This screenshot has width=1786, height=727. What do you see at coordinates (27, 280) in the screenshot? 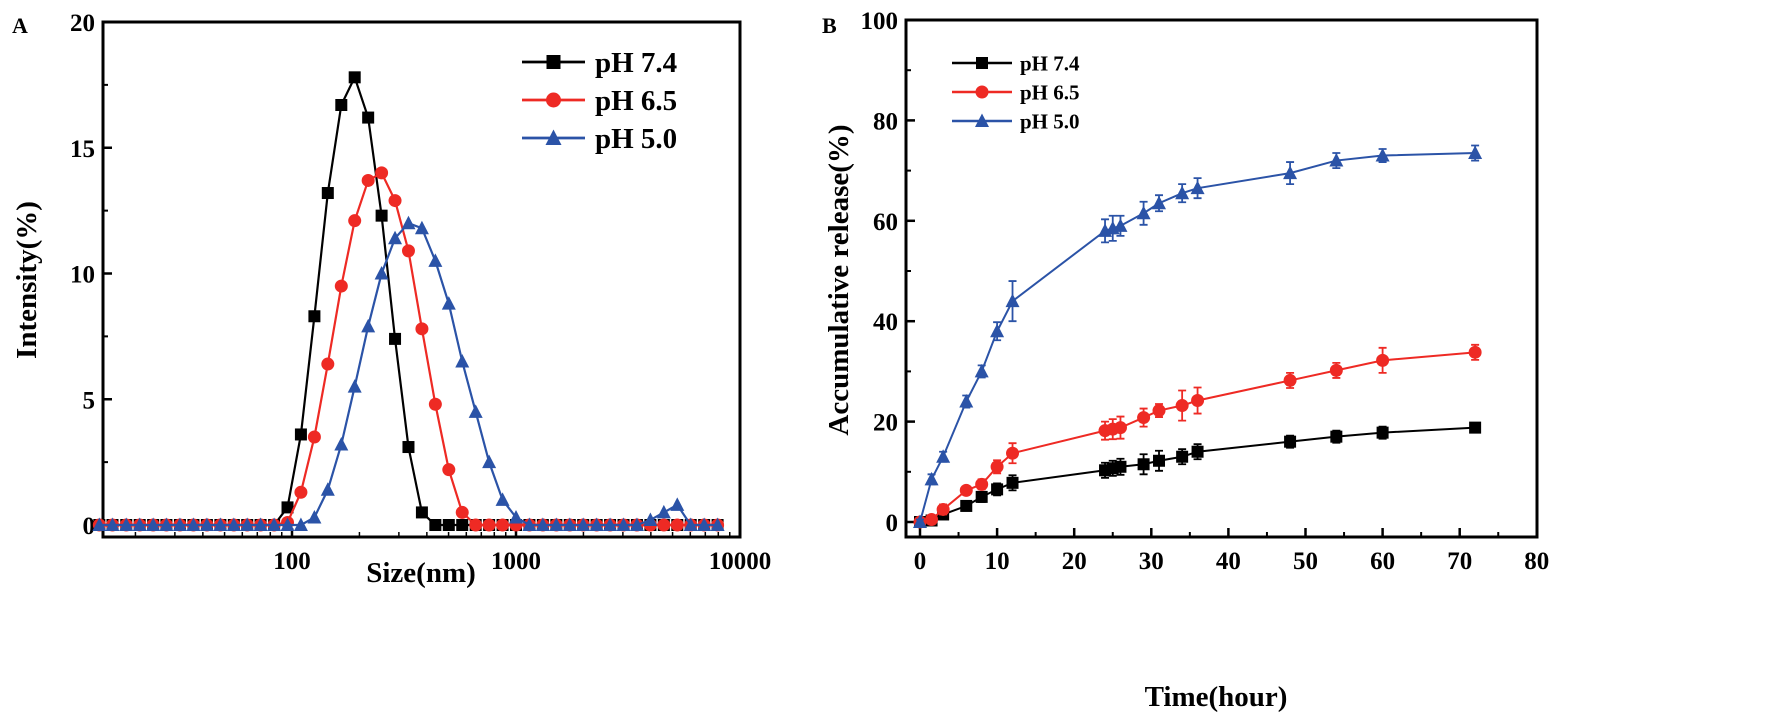
I see `y-axis-label: Intensity(%)` at bounding box center [27, 280].